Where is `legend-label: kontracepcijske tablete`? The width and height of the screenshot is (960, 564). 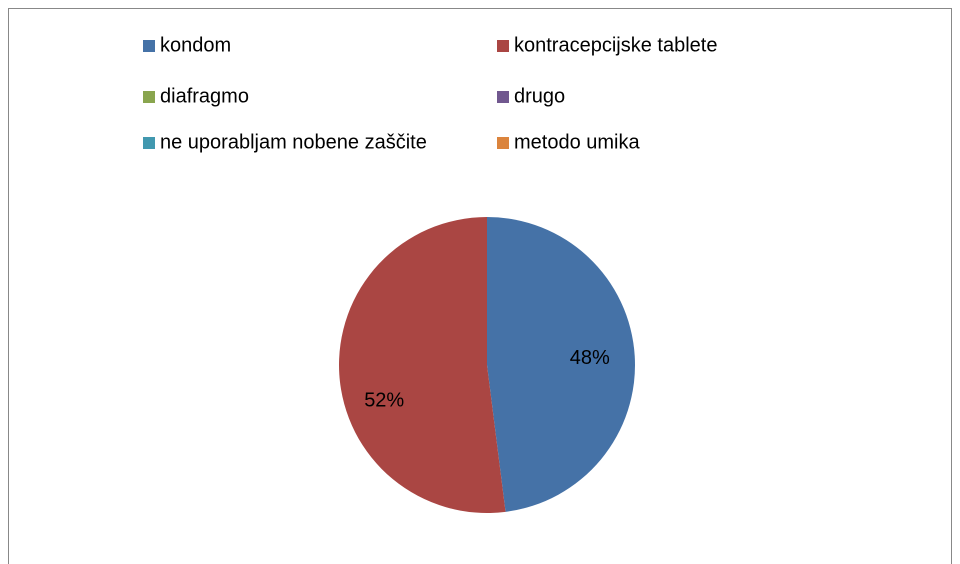 legend-label: kontracepcijske tablete is located at coordinates (615, 45).